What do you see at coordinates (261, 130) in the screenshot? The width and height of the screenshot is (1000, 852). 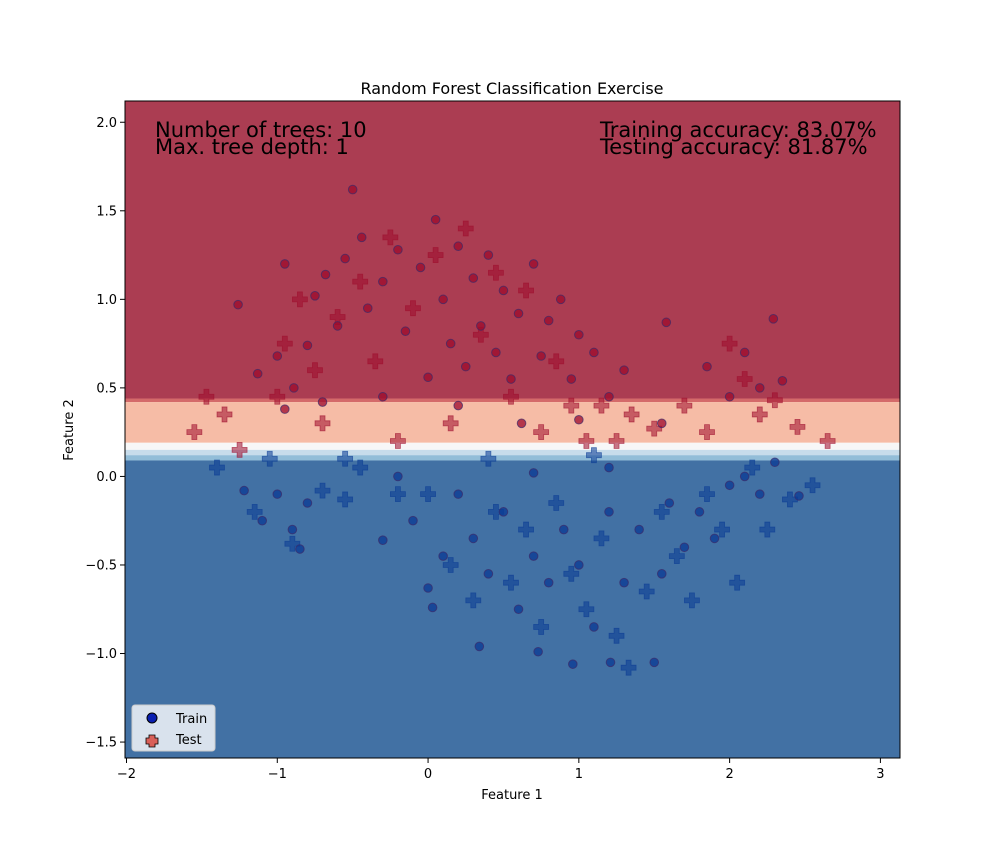 I see `trees-annotation: Number of trees: 10` at bounding box center [261, 130].